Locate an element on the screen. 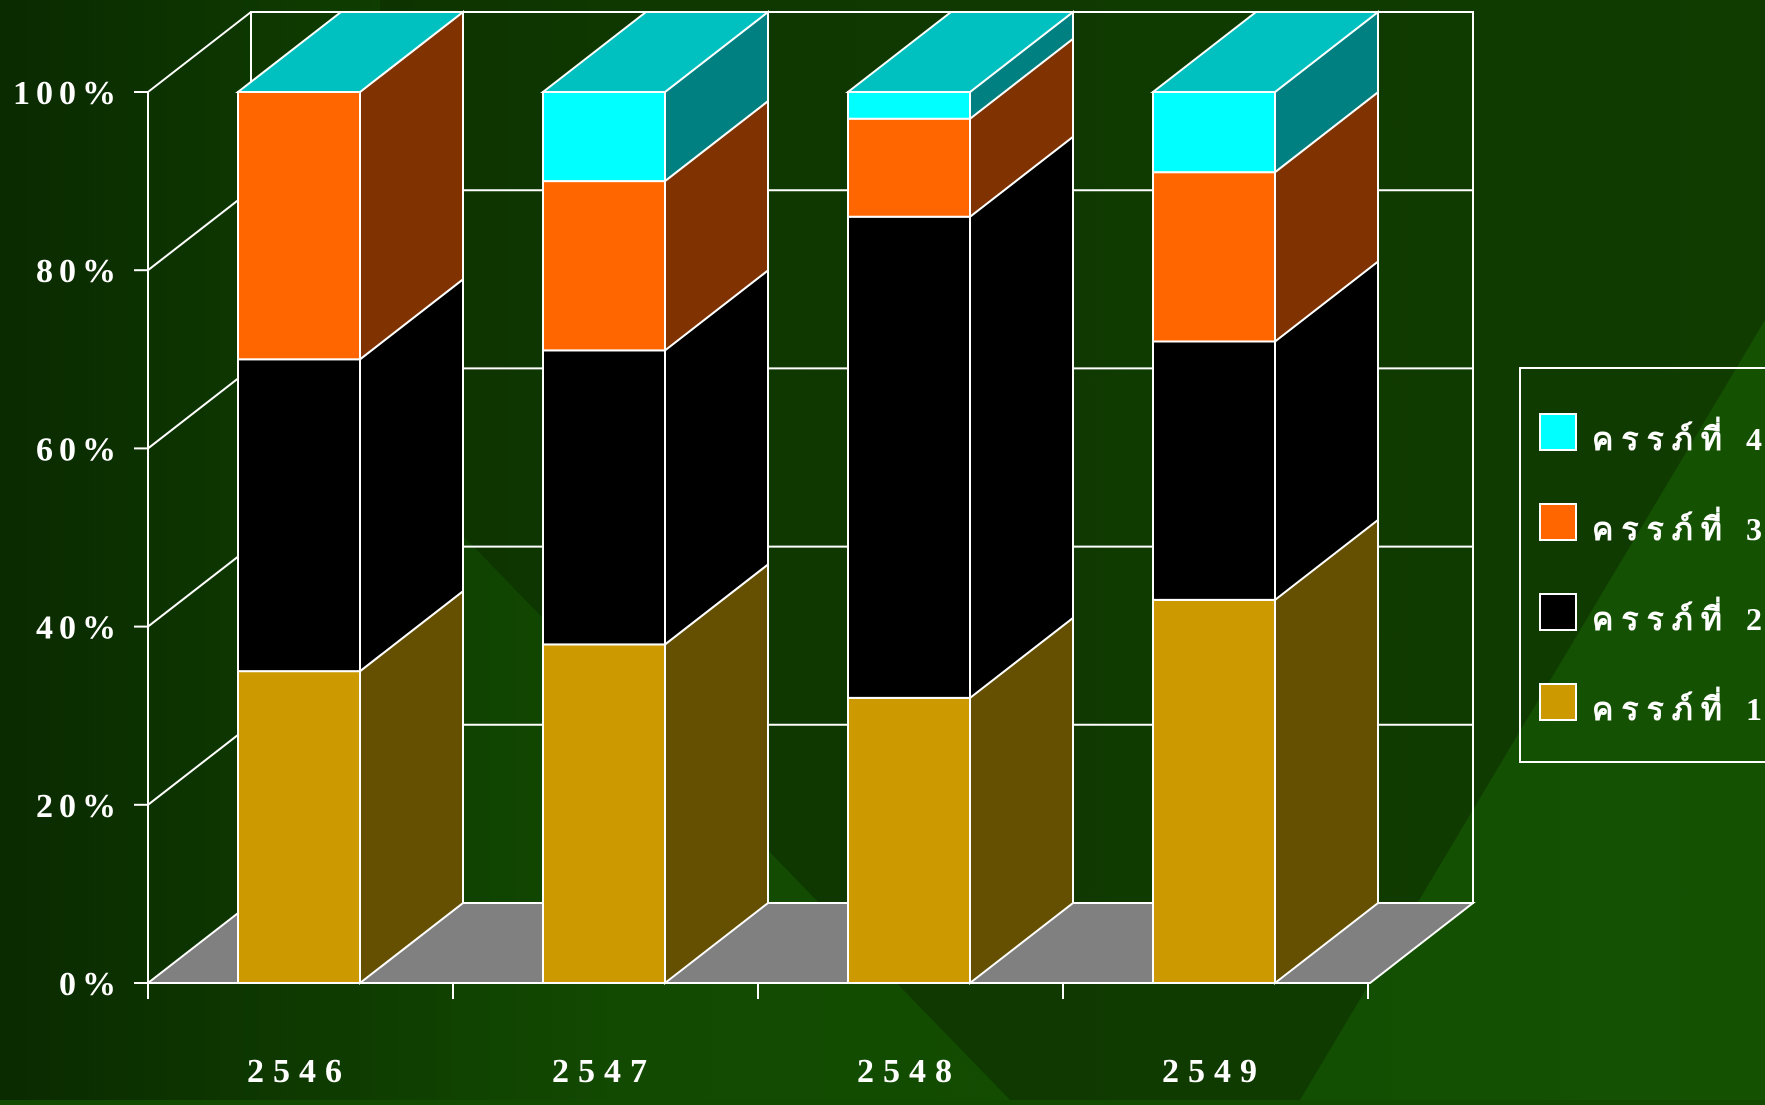 This screenshot has height=1105, width=1765. legend-item: ครรภ์ที่ 3 is located at coordinates (1652, 525).